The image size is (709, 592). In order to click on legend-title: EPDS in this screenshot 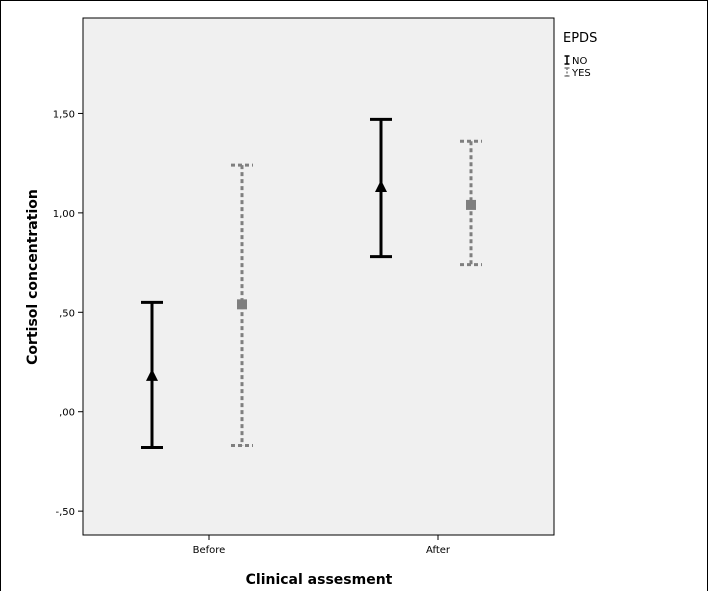, I will do `click(580, 38)`.